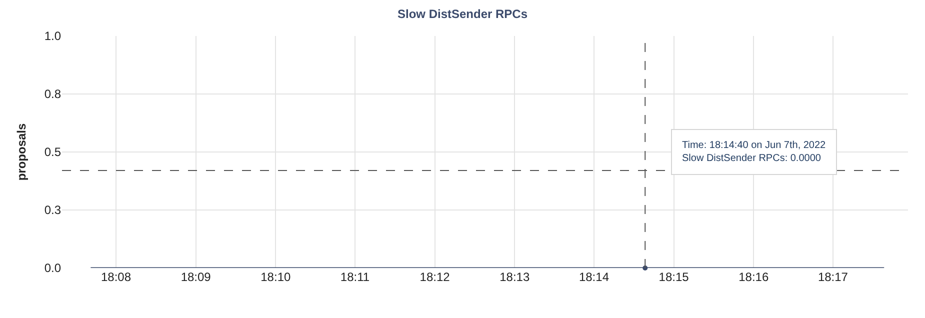 This screenshot has width=925, height=318. I want to click on x-tick-label: 18:08, so click(116, 277).